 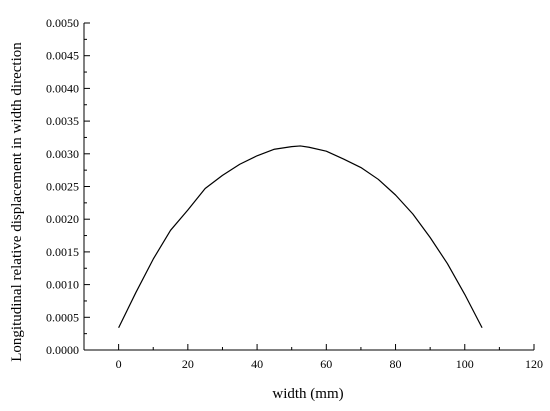 What do you see at coordinates (62, 154) in the screenshot?
I see `y-tick-label: 0.0030` at bounding box center [62, 154].